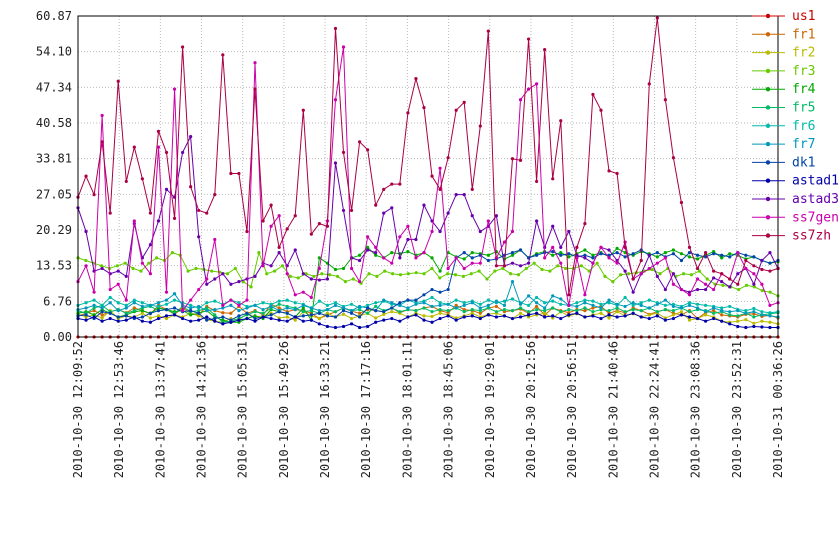 This screenshot has width=840, height=560. What do you see at coordinates (696, 409) in the screenshot?
I see `x-tick-label: 2010-10-30 23:08:36` at bounding box center [696, 409].